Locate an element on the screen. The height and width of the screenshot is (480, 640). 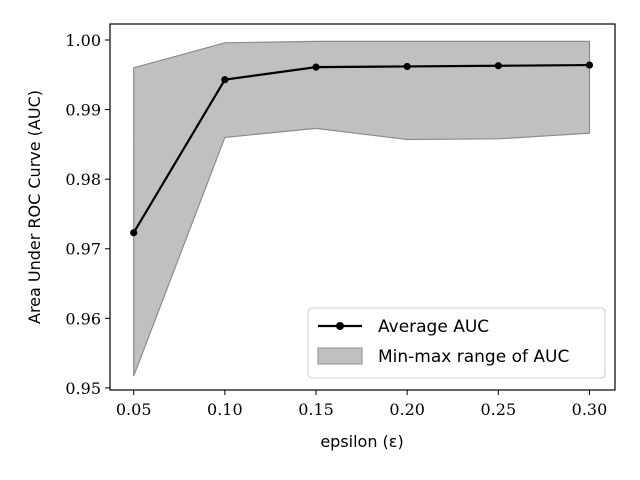
legend-marker-swatch is located at coordinates (340, 326).